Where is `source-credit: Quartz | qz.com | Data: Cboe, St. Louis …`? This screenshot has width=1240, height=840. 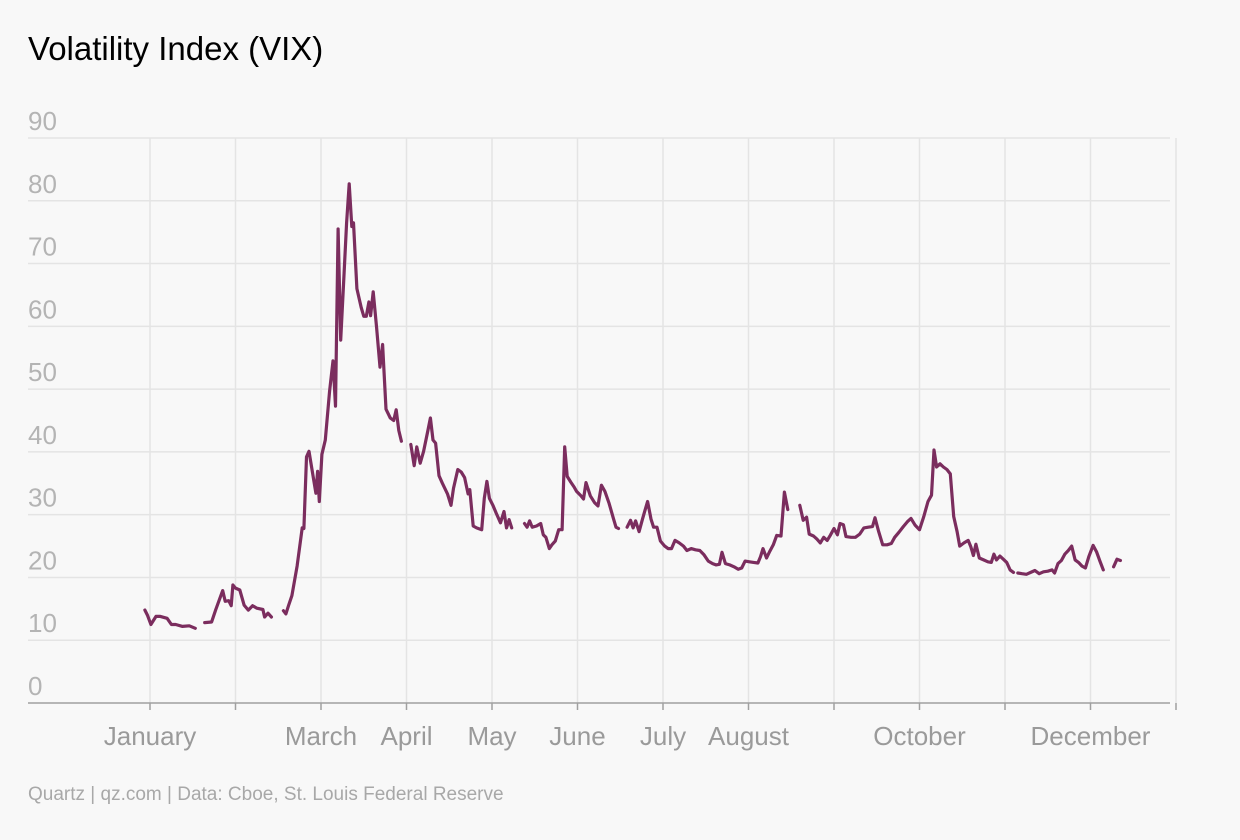
source-credit: Quartz | qz.com | Data: Cboe, St. Louis … is located at coordinates (266, 794).